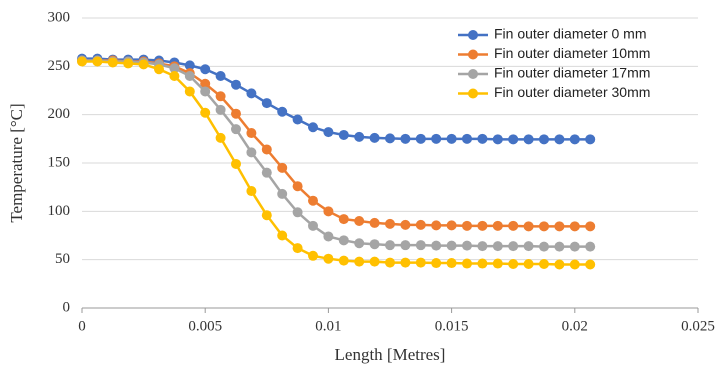  What do you see at coordinates (82, 326) in the screenshot?
I see `x-tick-label: 0` at bounding box center [82, 326].